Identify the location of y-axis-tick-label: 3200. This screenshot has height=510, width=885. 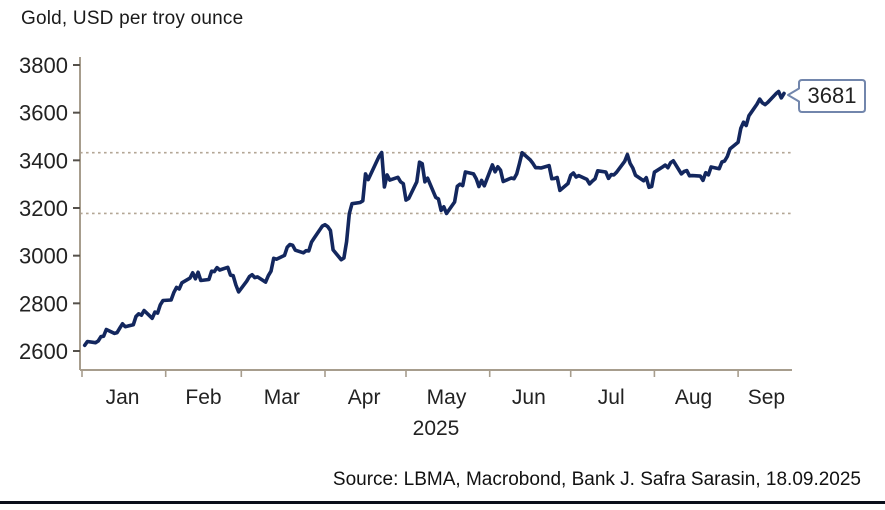
(43, 208).